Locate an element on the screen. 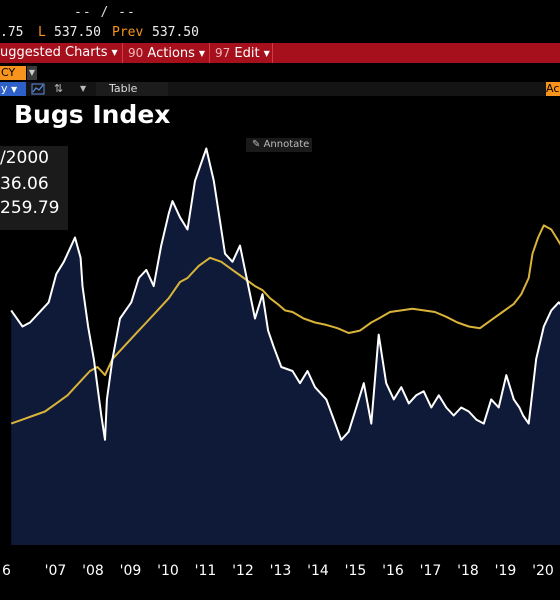 Image resolution: width=560 pixels, height=600 pixels. chart-tab-row: y ▼ ⇅ ▼ Table Ac is located at coordinates (280, 89).